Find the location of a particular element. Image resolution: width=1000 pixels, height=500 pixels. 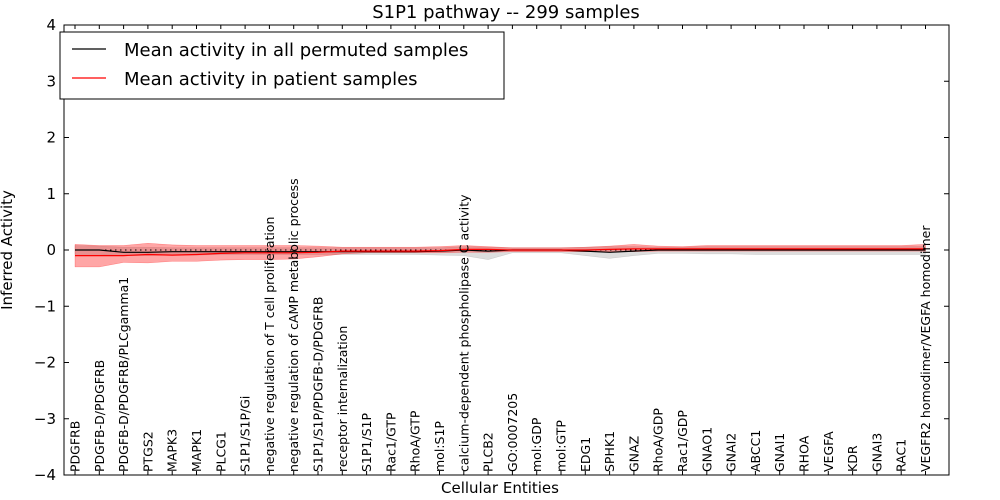

legend-box is located at coordinates (282, 65).